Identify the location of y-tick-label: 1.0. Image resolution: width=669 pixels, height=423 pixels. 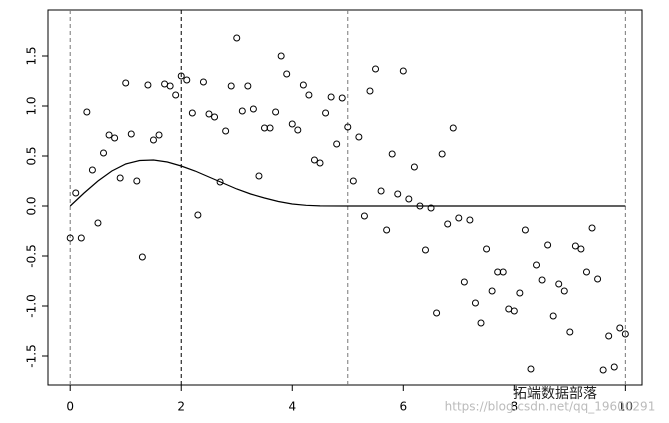
(32, 105).